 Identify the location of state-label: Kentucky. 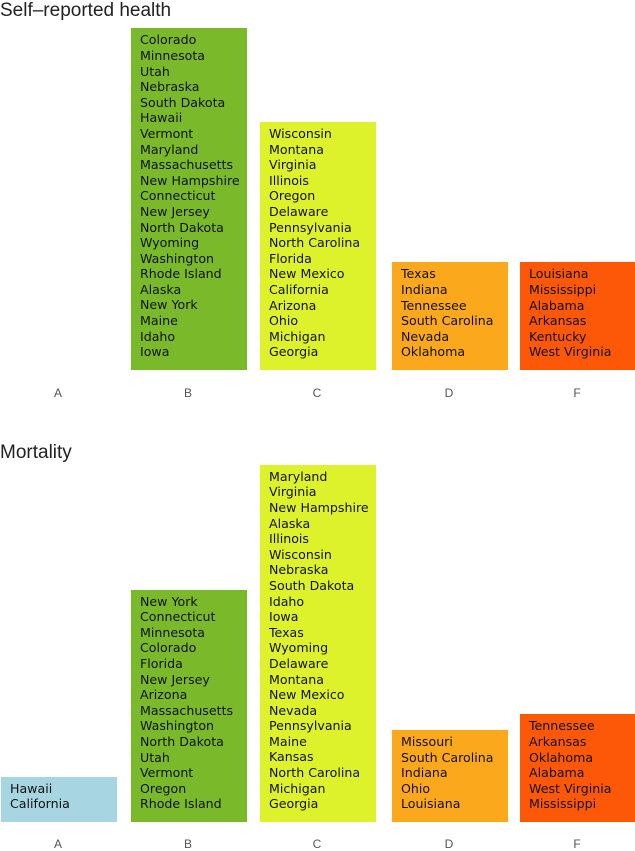
(558, 336).